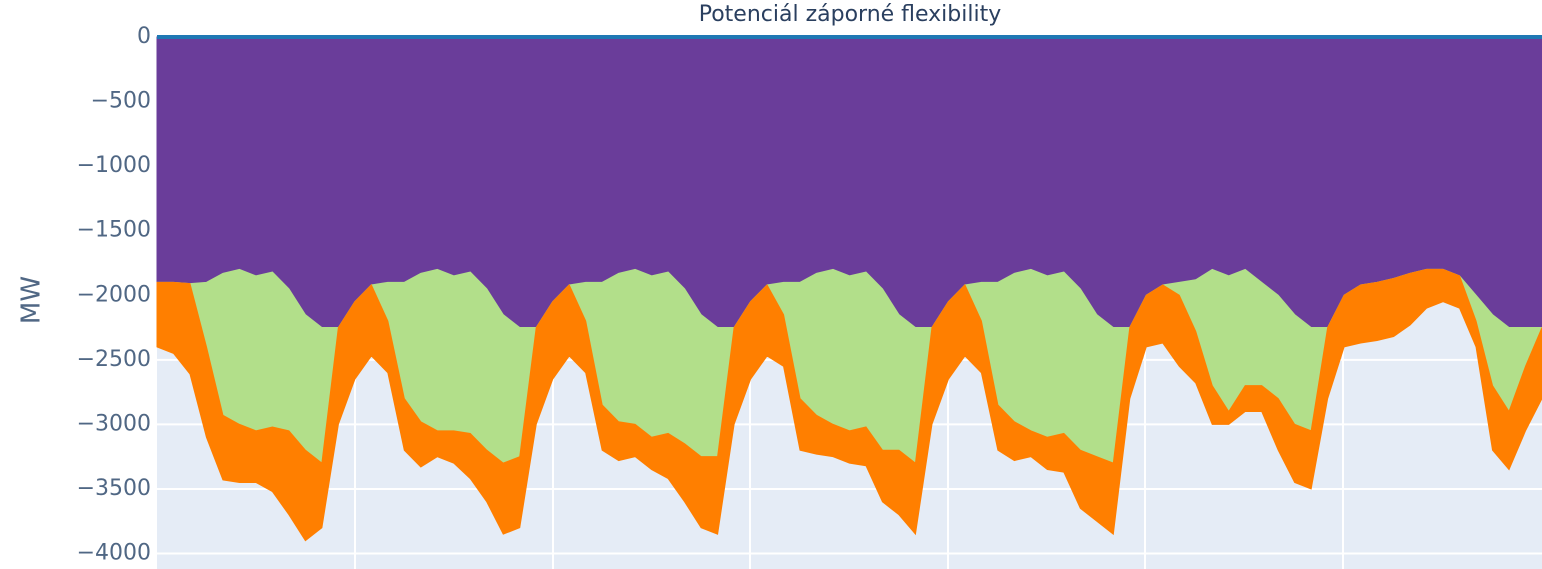 The image size is (1542, 569). Describe the element at coordinates (144, 36) in the screenshot. I see `y-tick-label: 0` at that location.